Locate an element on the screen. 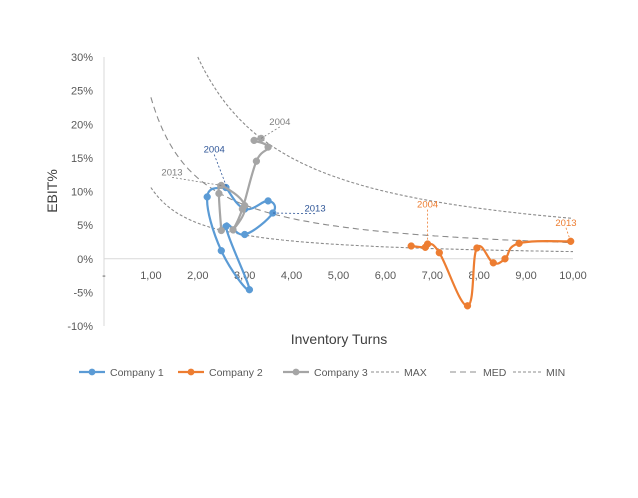 This screenshot has width=638, height=498. legend-item: Company 3 is located at coordinates (325, 373).